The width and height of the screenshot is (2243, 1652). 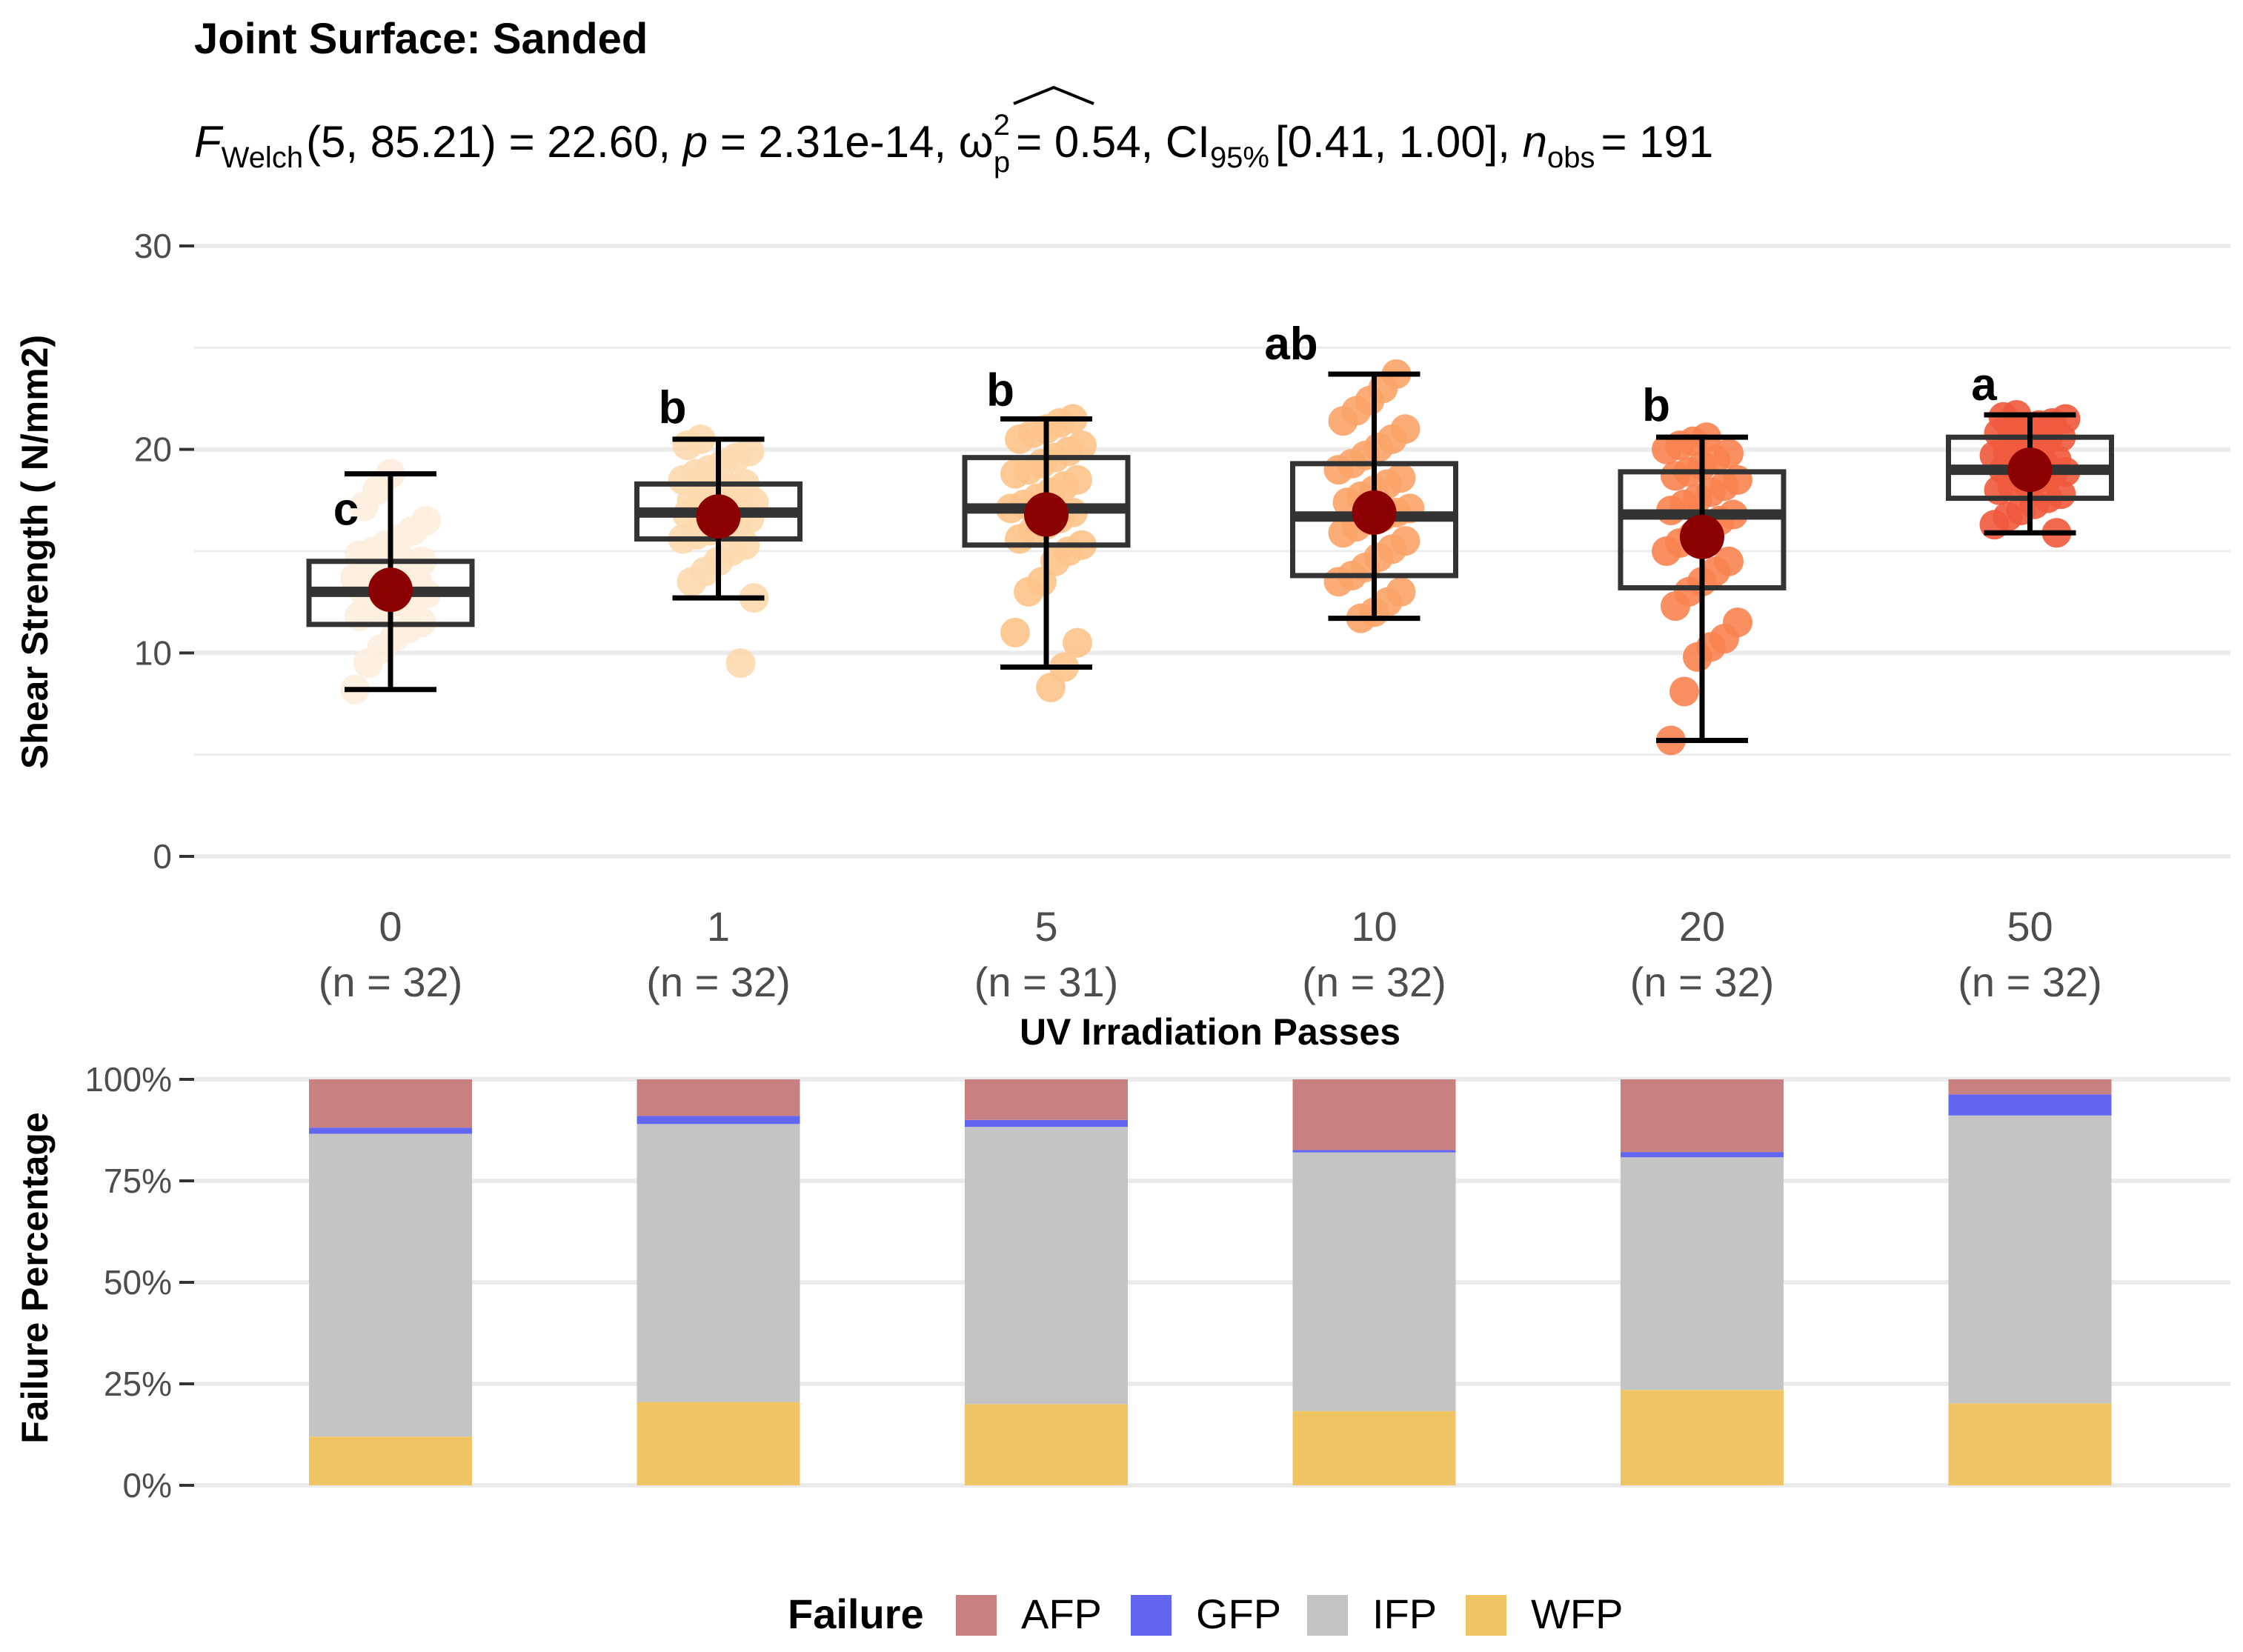 I want to click on group-letter: ab, so click(x=1290, y=344).